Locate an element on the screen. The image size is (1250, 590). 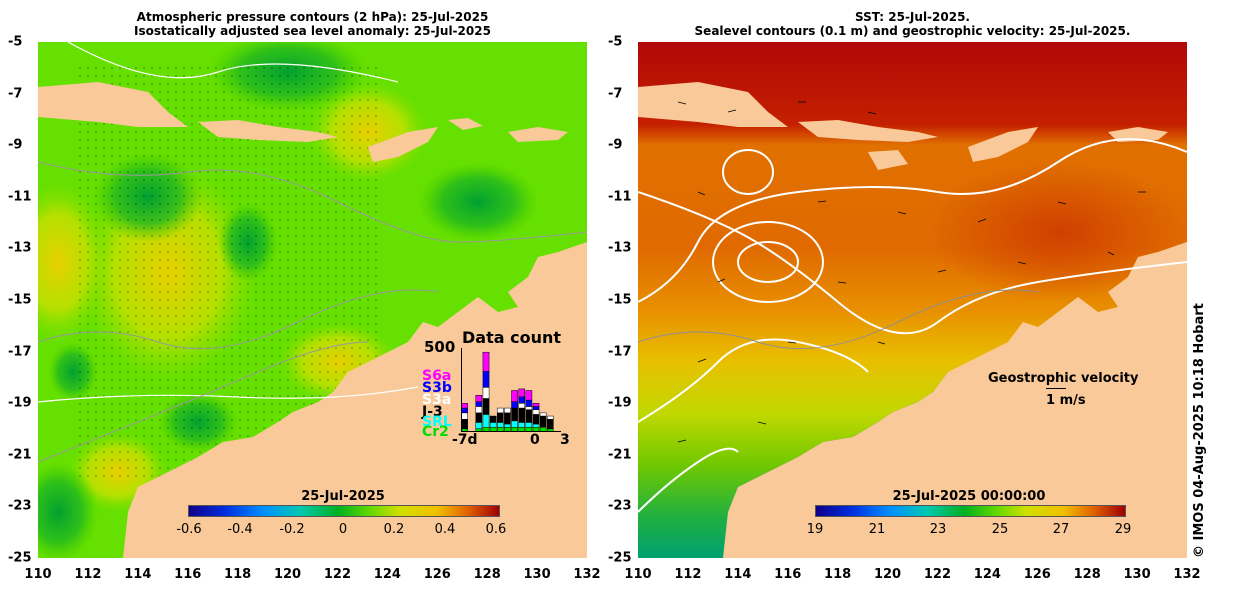
legend-s3b: S3b is located at coordinates (437, 388).